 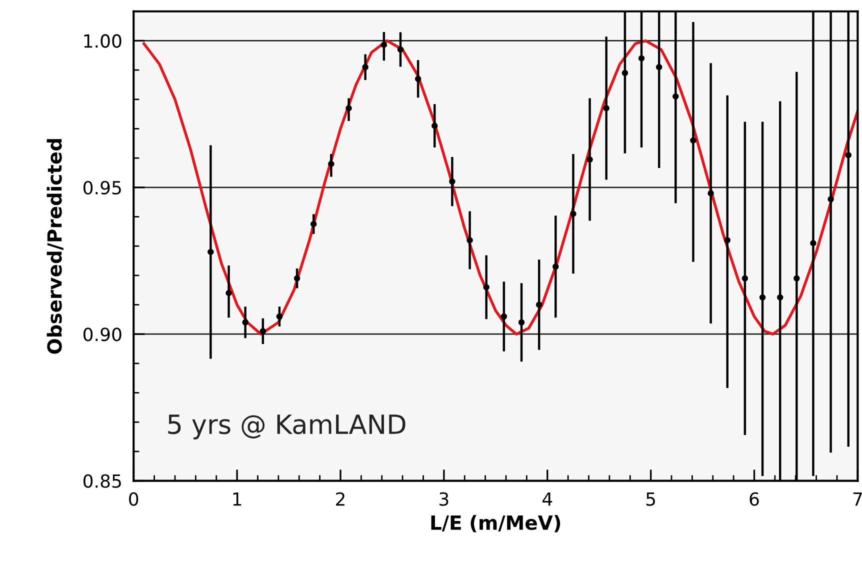 I want to click on x-tick-label: 6, so click(x=754, y=499).